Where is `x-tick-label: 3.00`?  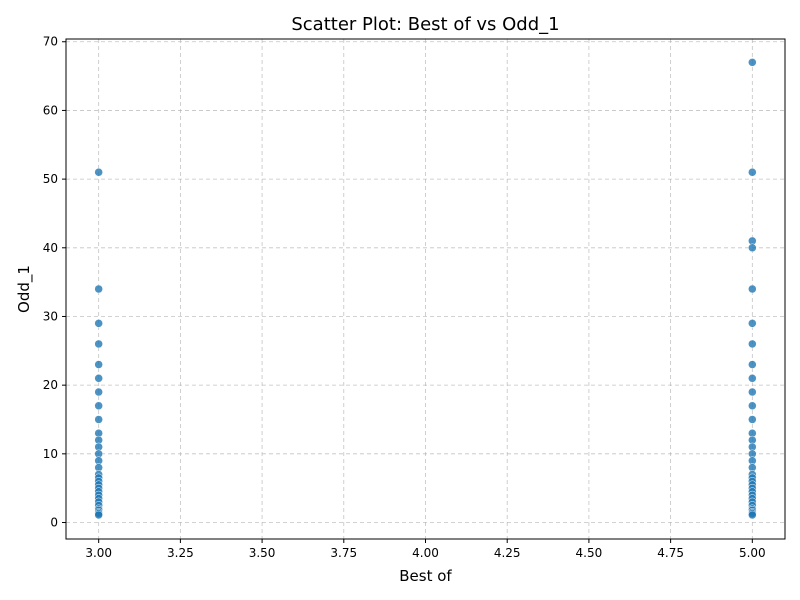
x-tick-label: 3.00 is located at coordinates (98, 553).